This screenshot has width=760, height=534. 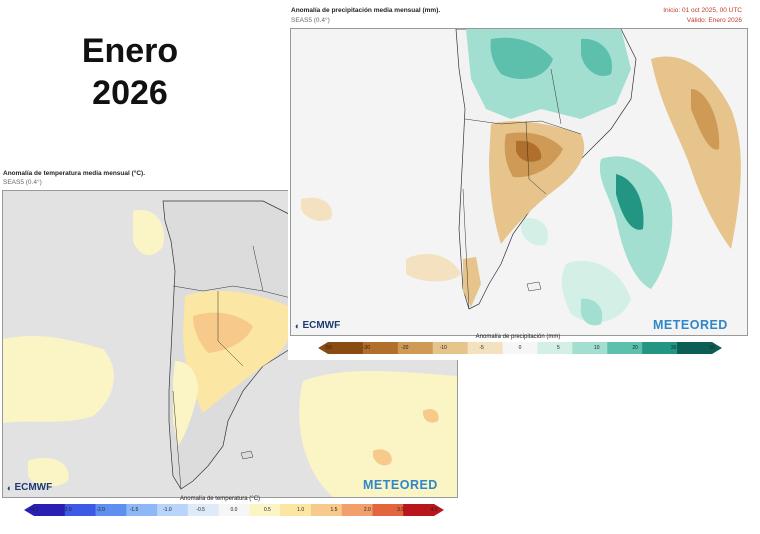 What do you see at coordinates (439, 510) in the screenshot?
I see `temperature-colorbar-right-arrow` at bounding box center [439, 510].